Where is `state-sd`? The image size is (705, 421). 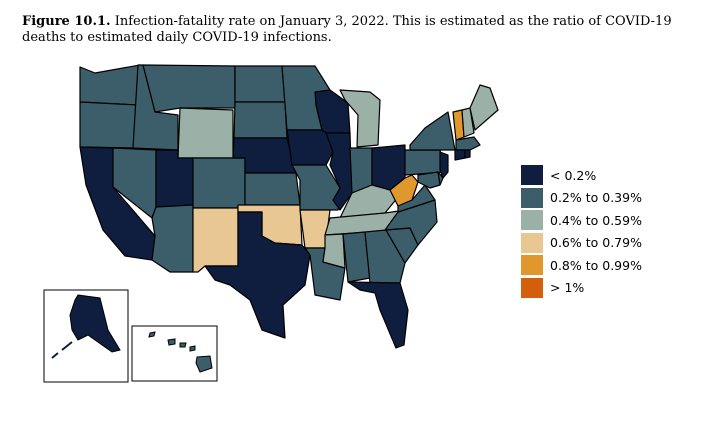 state-sd is located at coordinates (260, 120).